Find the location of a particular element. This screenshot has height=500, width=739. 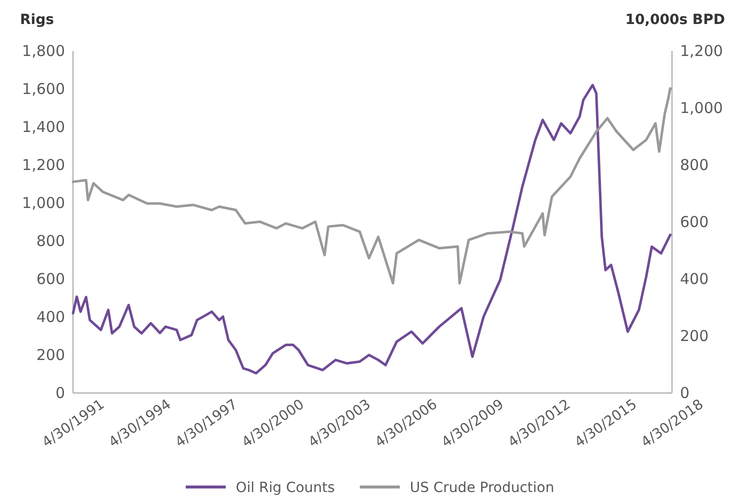

y2-tick-label: 400 is located at coordinates (694, 279).